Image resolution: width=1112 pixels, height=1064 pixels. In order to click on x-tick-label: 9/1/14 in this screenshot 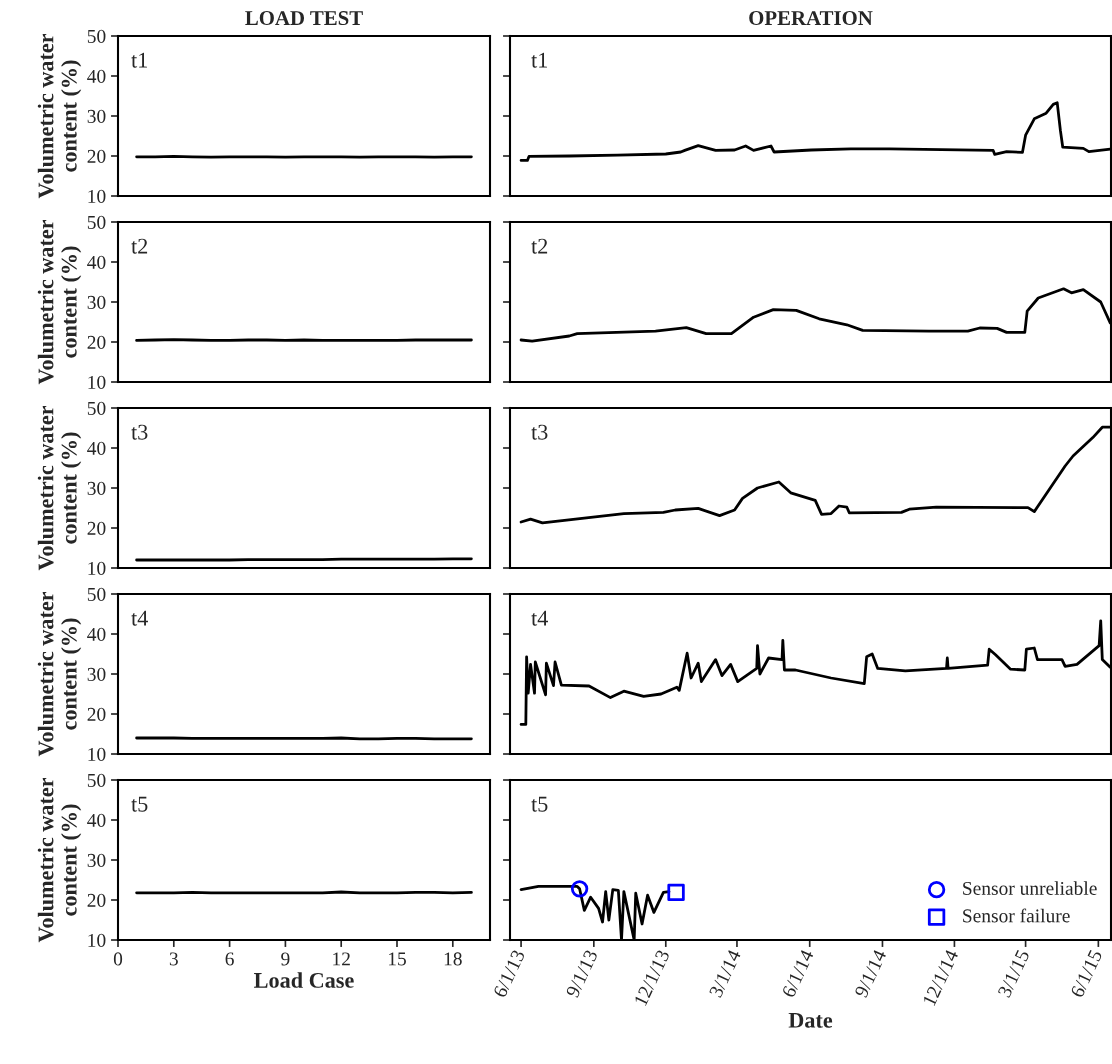, I will do `click(870, 973)`.